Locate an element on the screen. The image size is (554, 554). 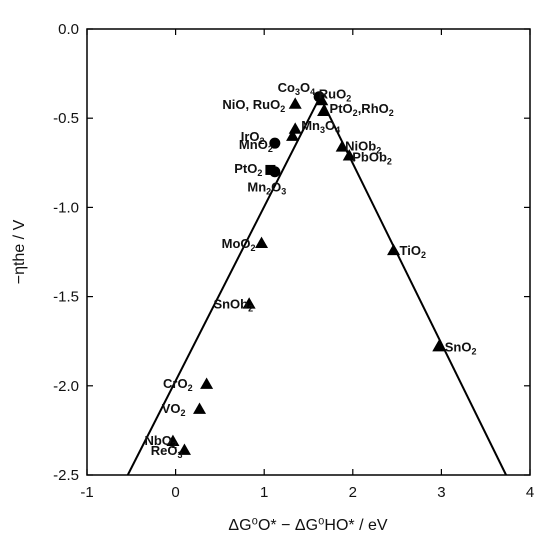
point-label: SnO2 is located at coordinates (461, 348).